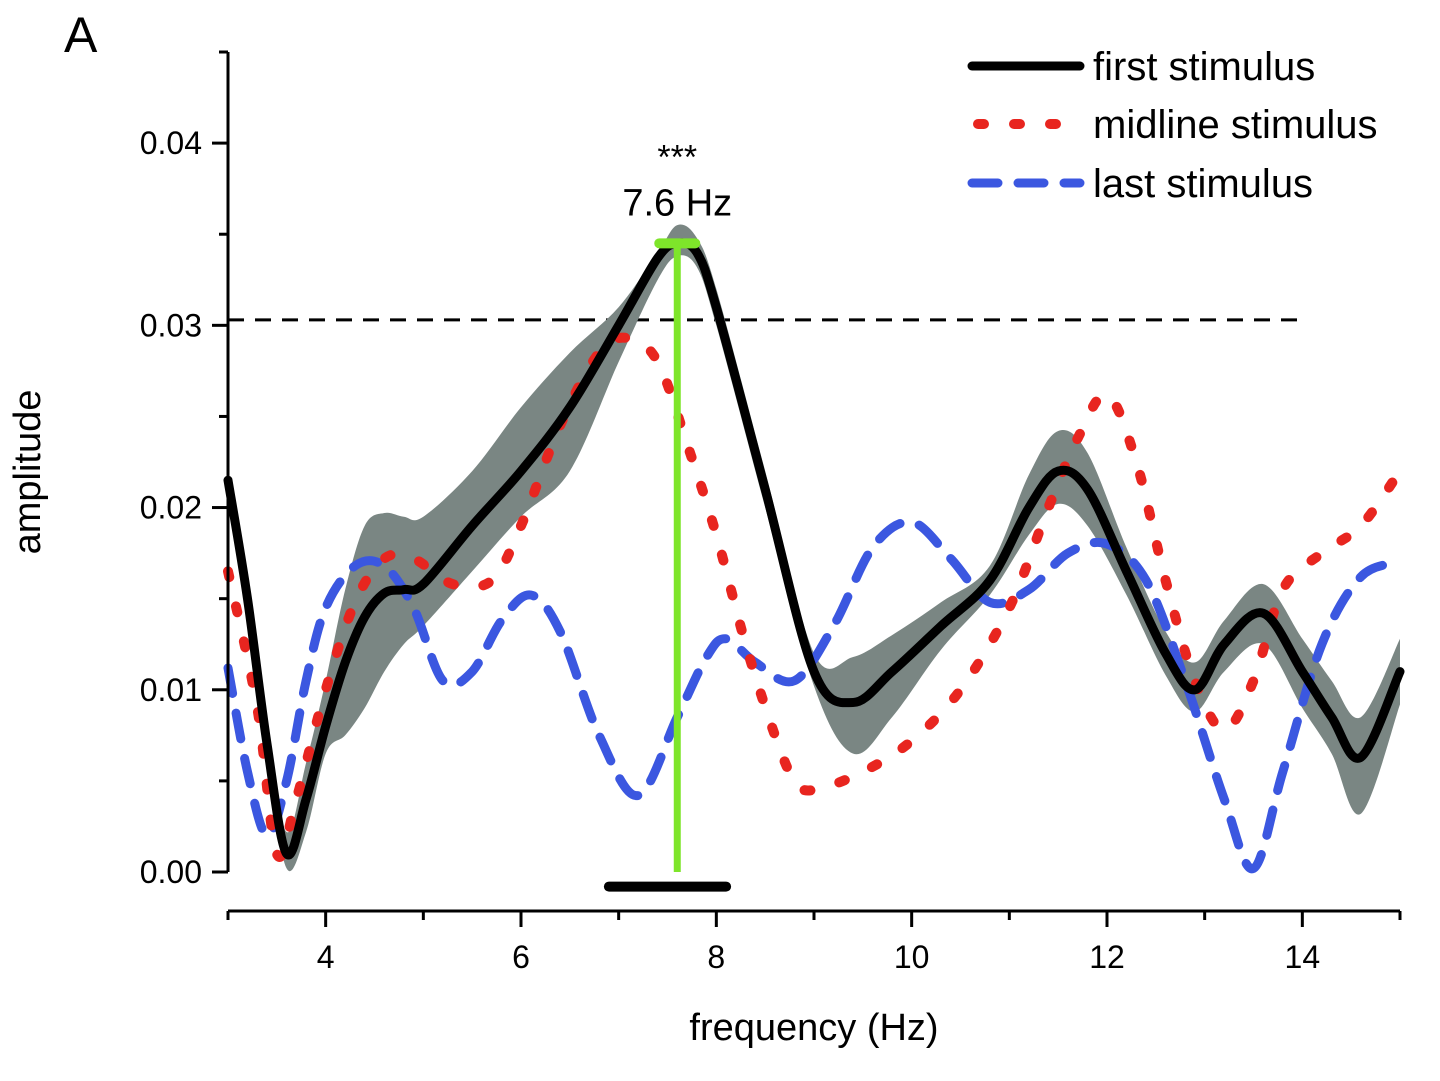  Describe the element at coordinates (171, 325) in the screenshot. I see `y-tick-label: 0.03` at that location.